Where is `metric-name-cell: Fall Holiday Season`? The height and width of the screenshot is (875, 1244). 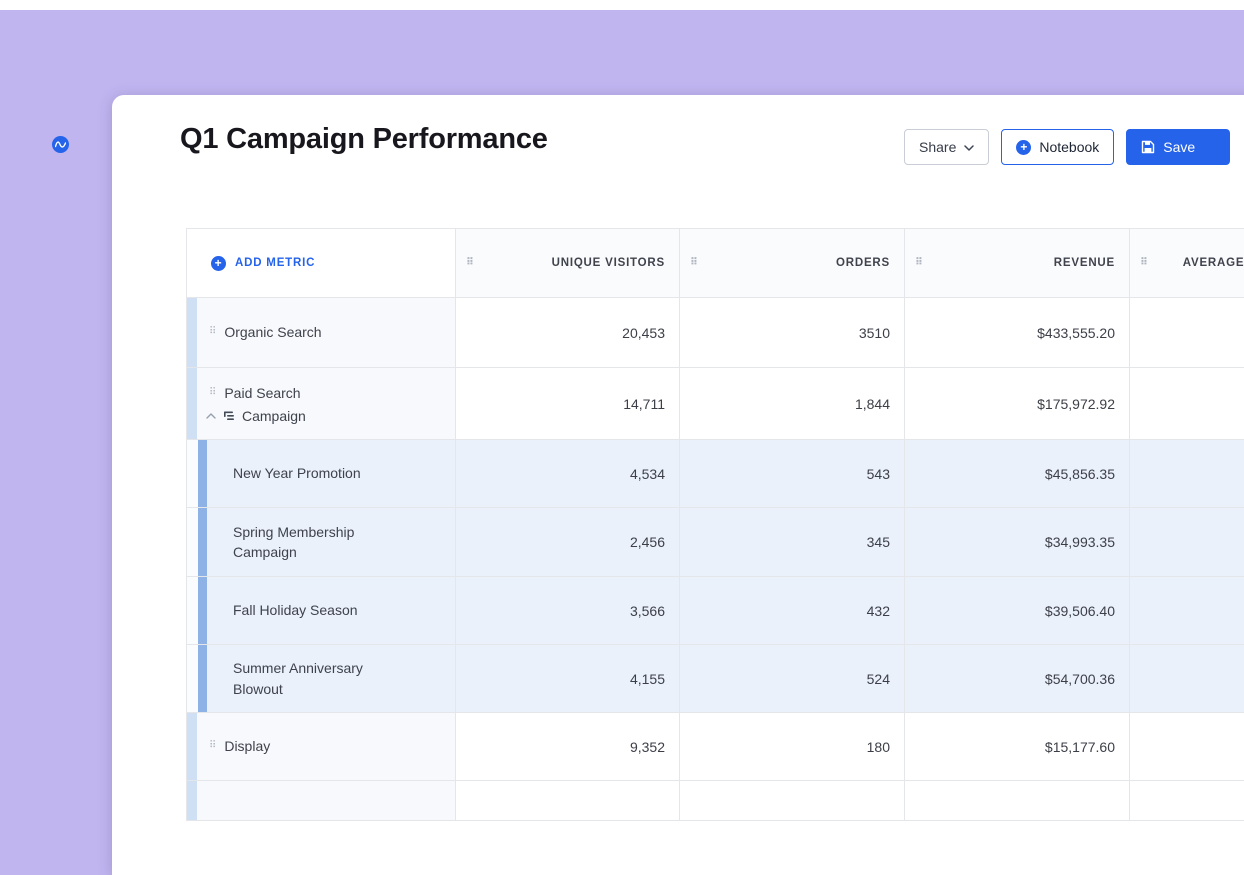 metric-name-cell: Fall Holiday Season is located at coordinates (321, 611).